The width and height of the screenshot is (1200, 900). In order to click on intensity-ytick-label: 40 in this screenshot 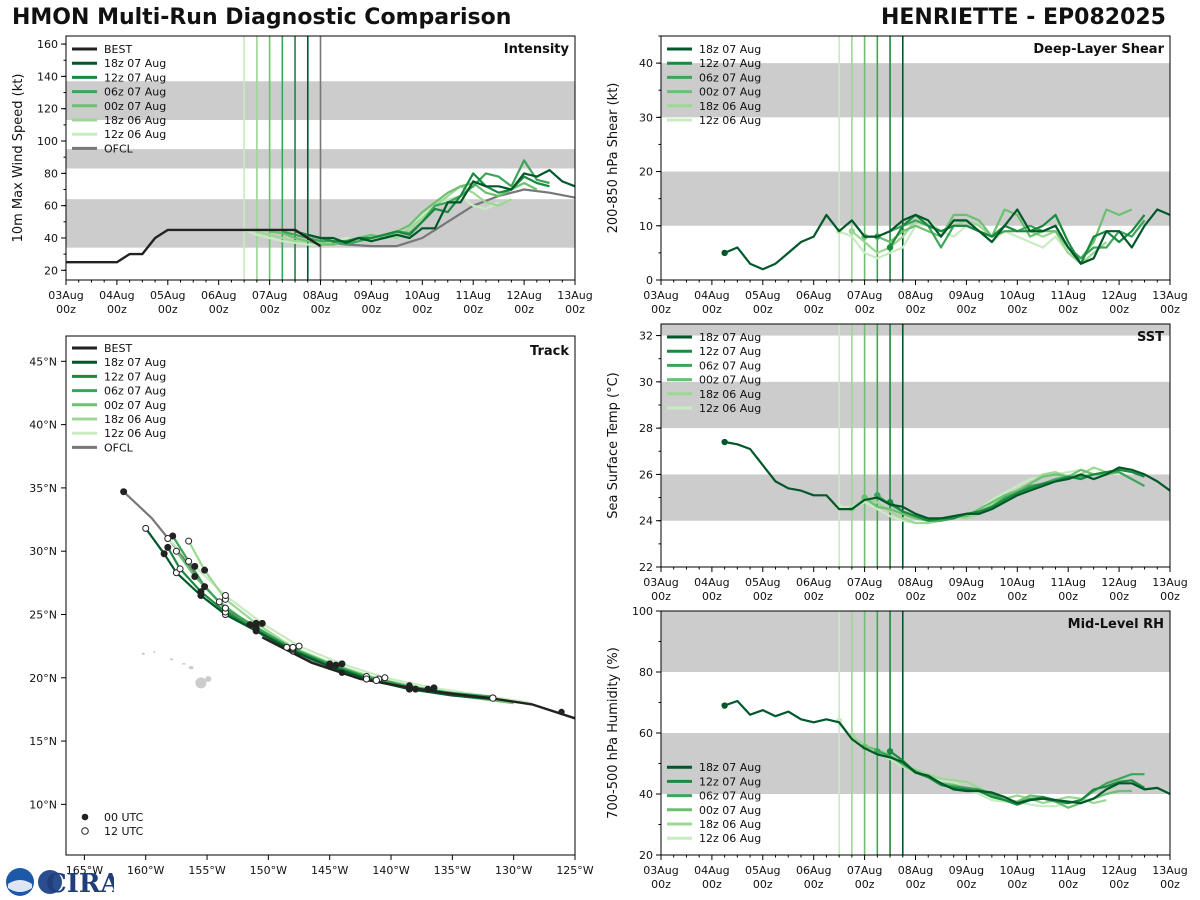, I will do `click(51, 238)`.